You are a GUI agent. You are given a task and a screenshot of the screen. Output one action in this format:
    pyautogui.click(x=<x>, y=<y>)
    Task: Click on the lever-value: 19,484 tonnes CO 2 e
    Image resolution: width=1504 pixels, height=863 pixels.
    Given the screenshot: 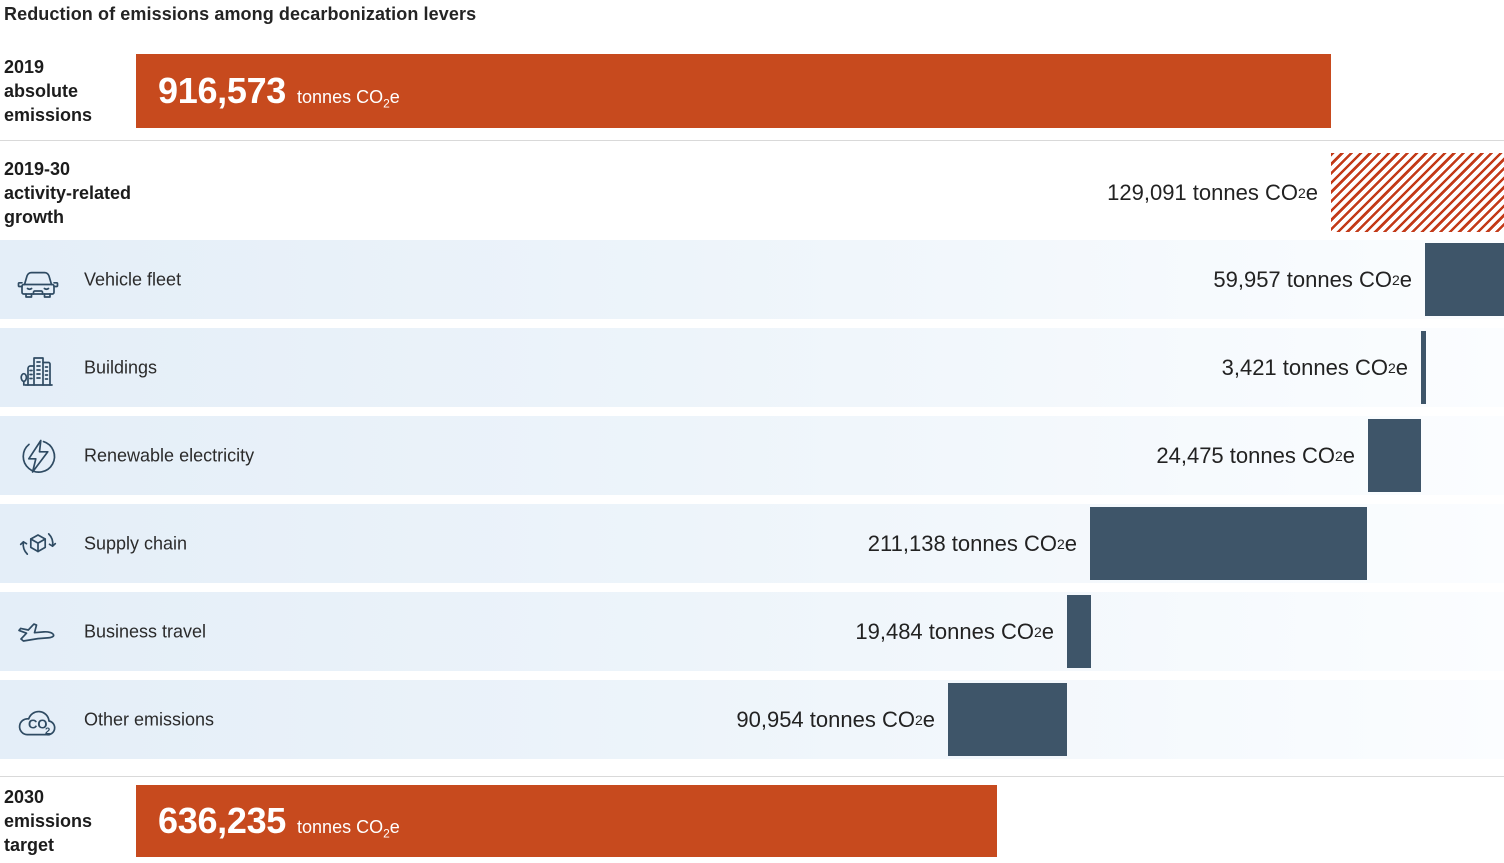 What is the action you would take?
    pyautogui.click(x=954, y=631)
    